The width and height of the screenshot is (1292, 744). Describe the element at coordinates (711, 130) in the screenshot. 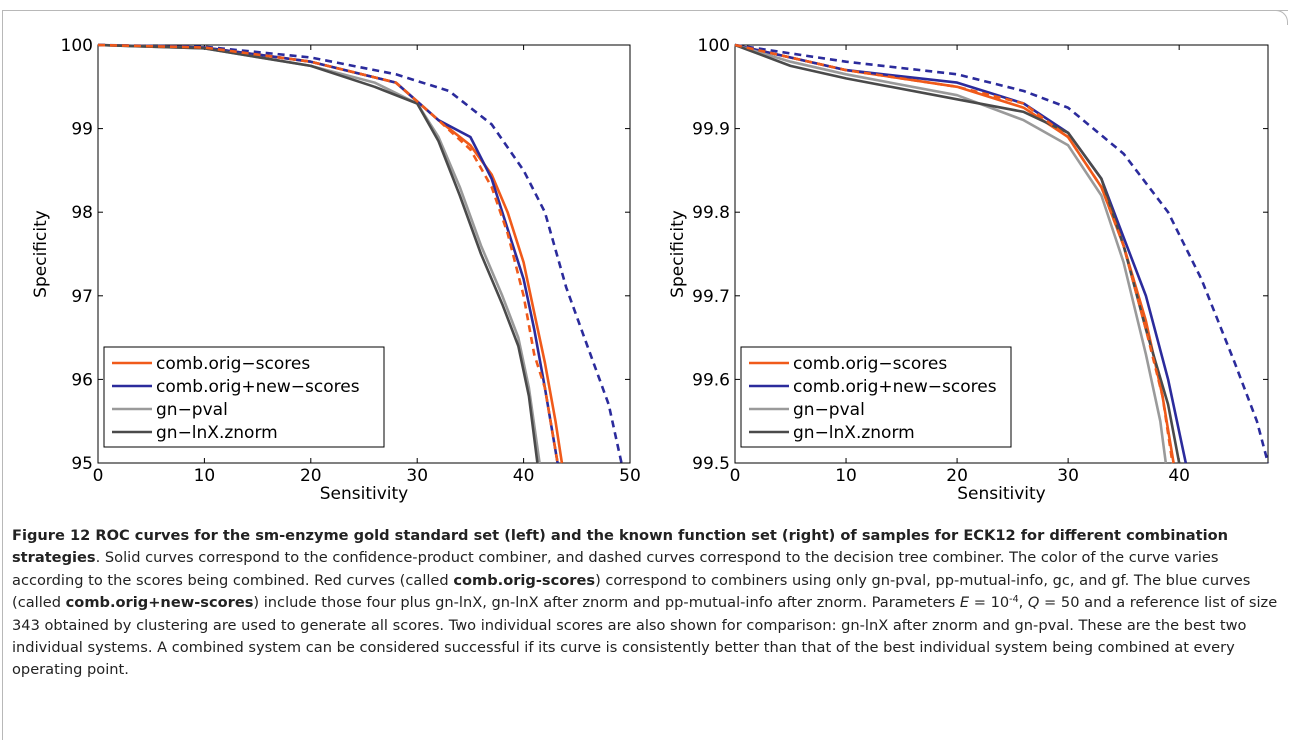

I see `y-tick-label: 99.9` at that location.